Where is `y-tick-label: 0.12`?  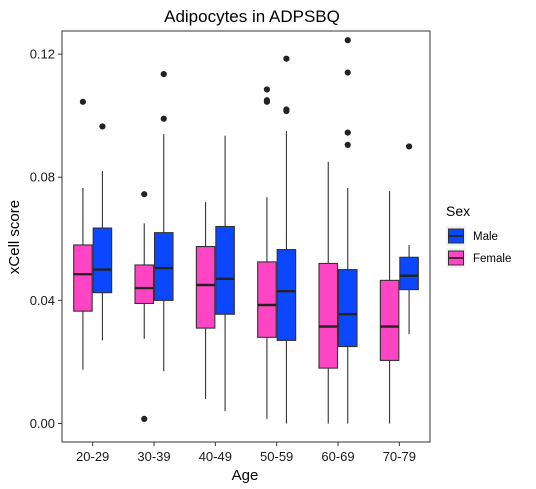
y-tick-label: 0.12 is located at coordinates (42, 54).